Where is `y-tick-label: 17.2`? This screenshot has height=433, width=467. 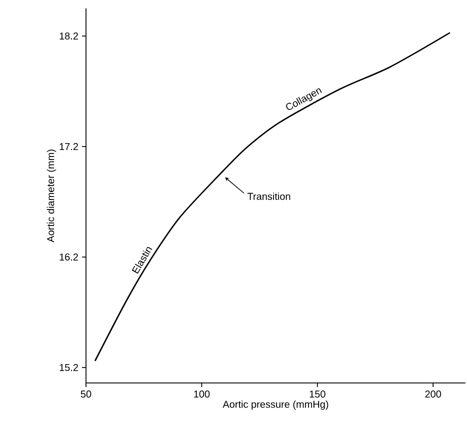 y-tick-label: 17.2 is located at coordinates (69, 146).